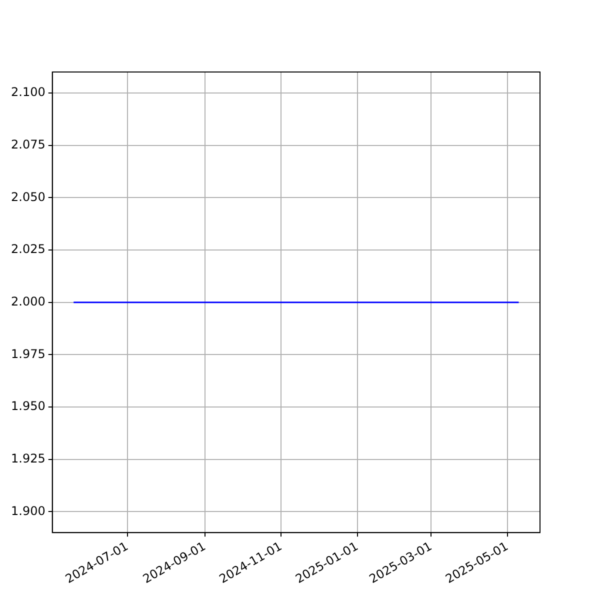 The image size is (600, 600). I want to click on y-tick-label: 2.000, so click(28, 301).